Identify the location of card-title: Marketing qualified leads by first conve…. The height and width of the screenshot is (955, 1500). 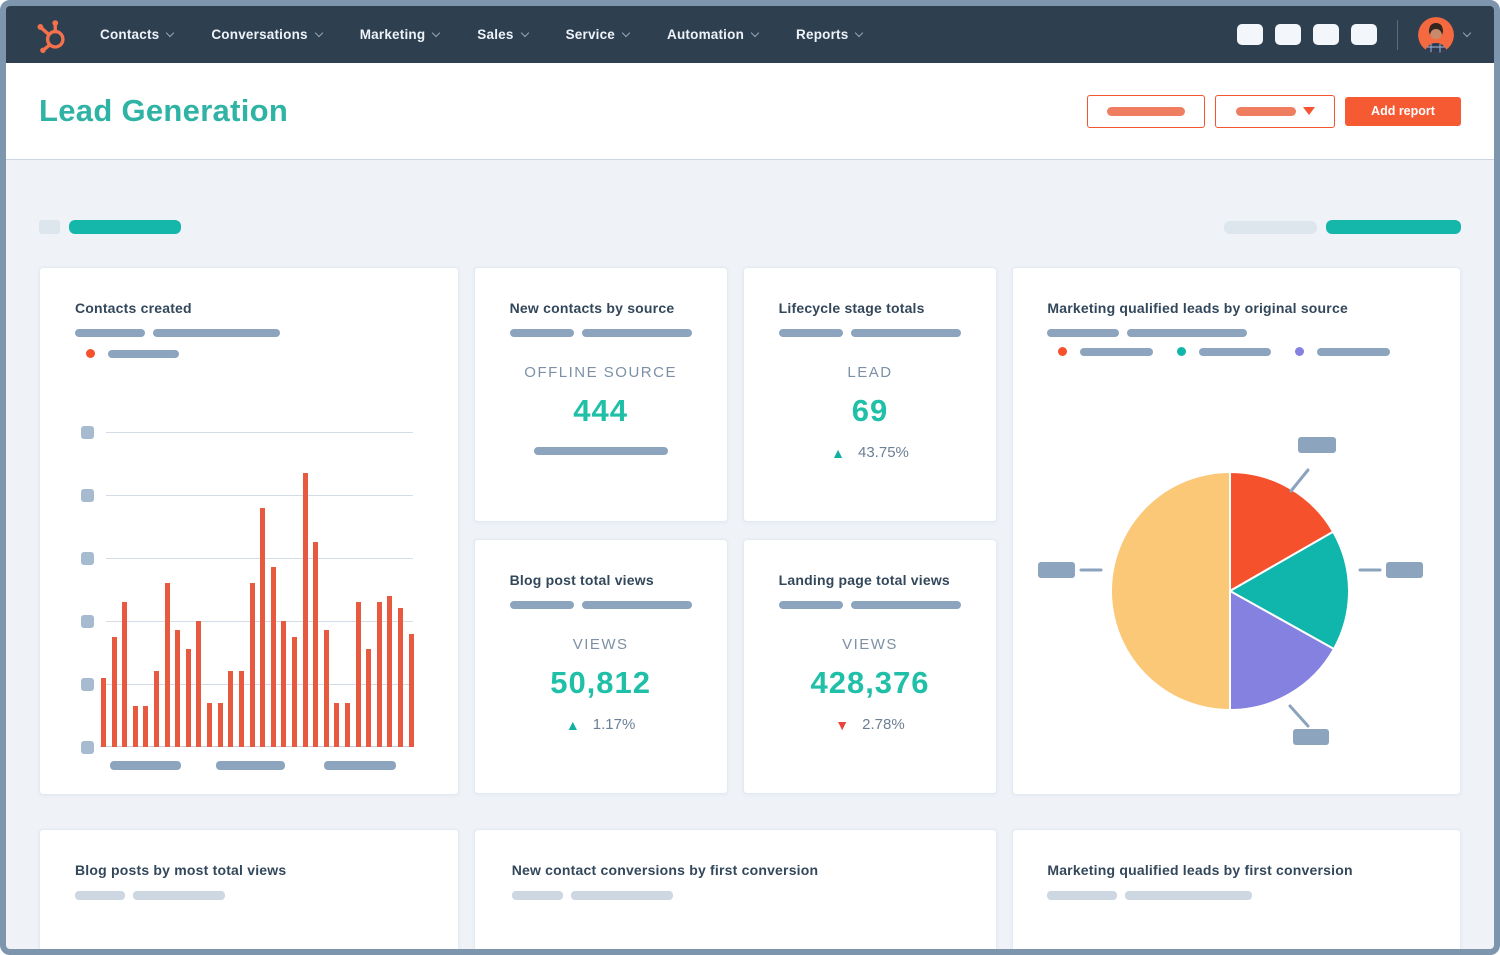
(1200, 870).